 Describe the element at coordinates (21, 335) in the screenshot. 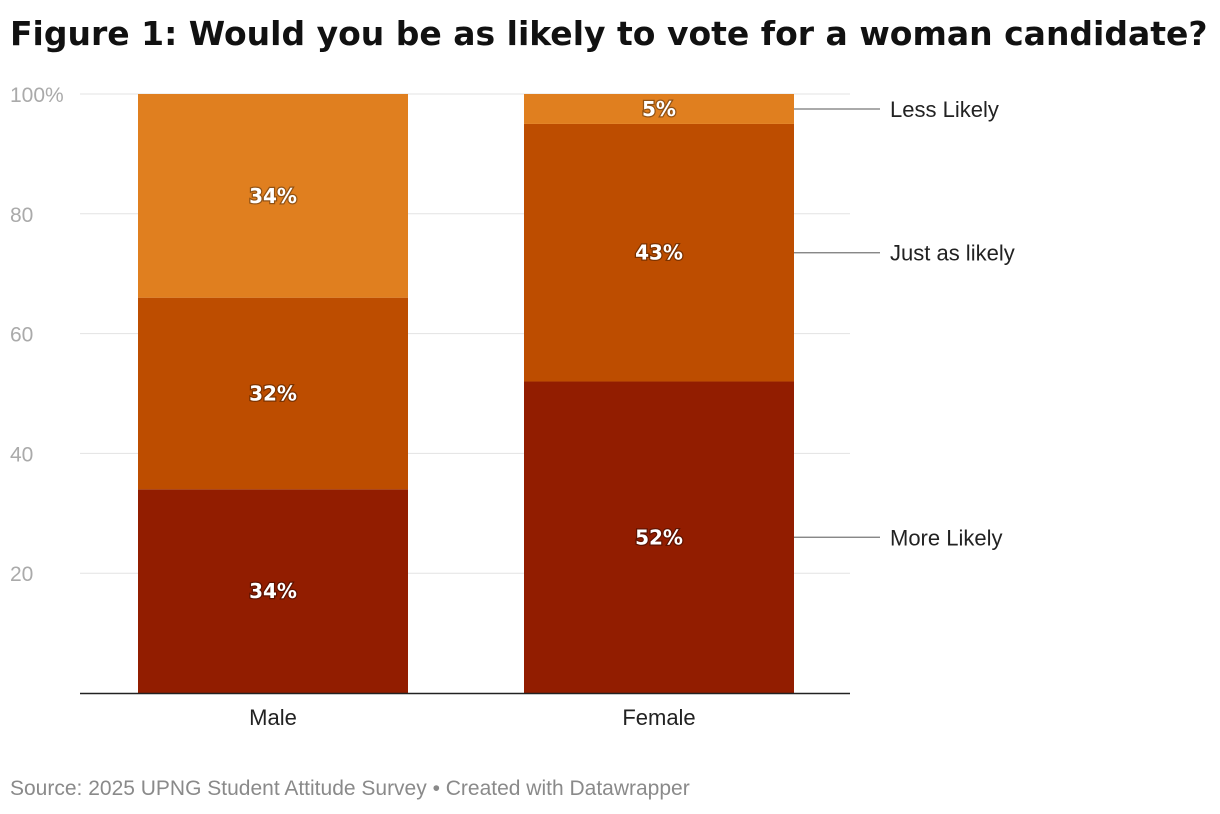

I see `y-tick-label-60: 60` at that location.